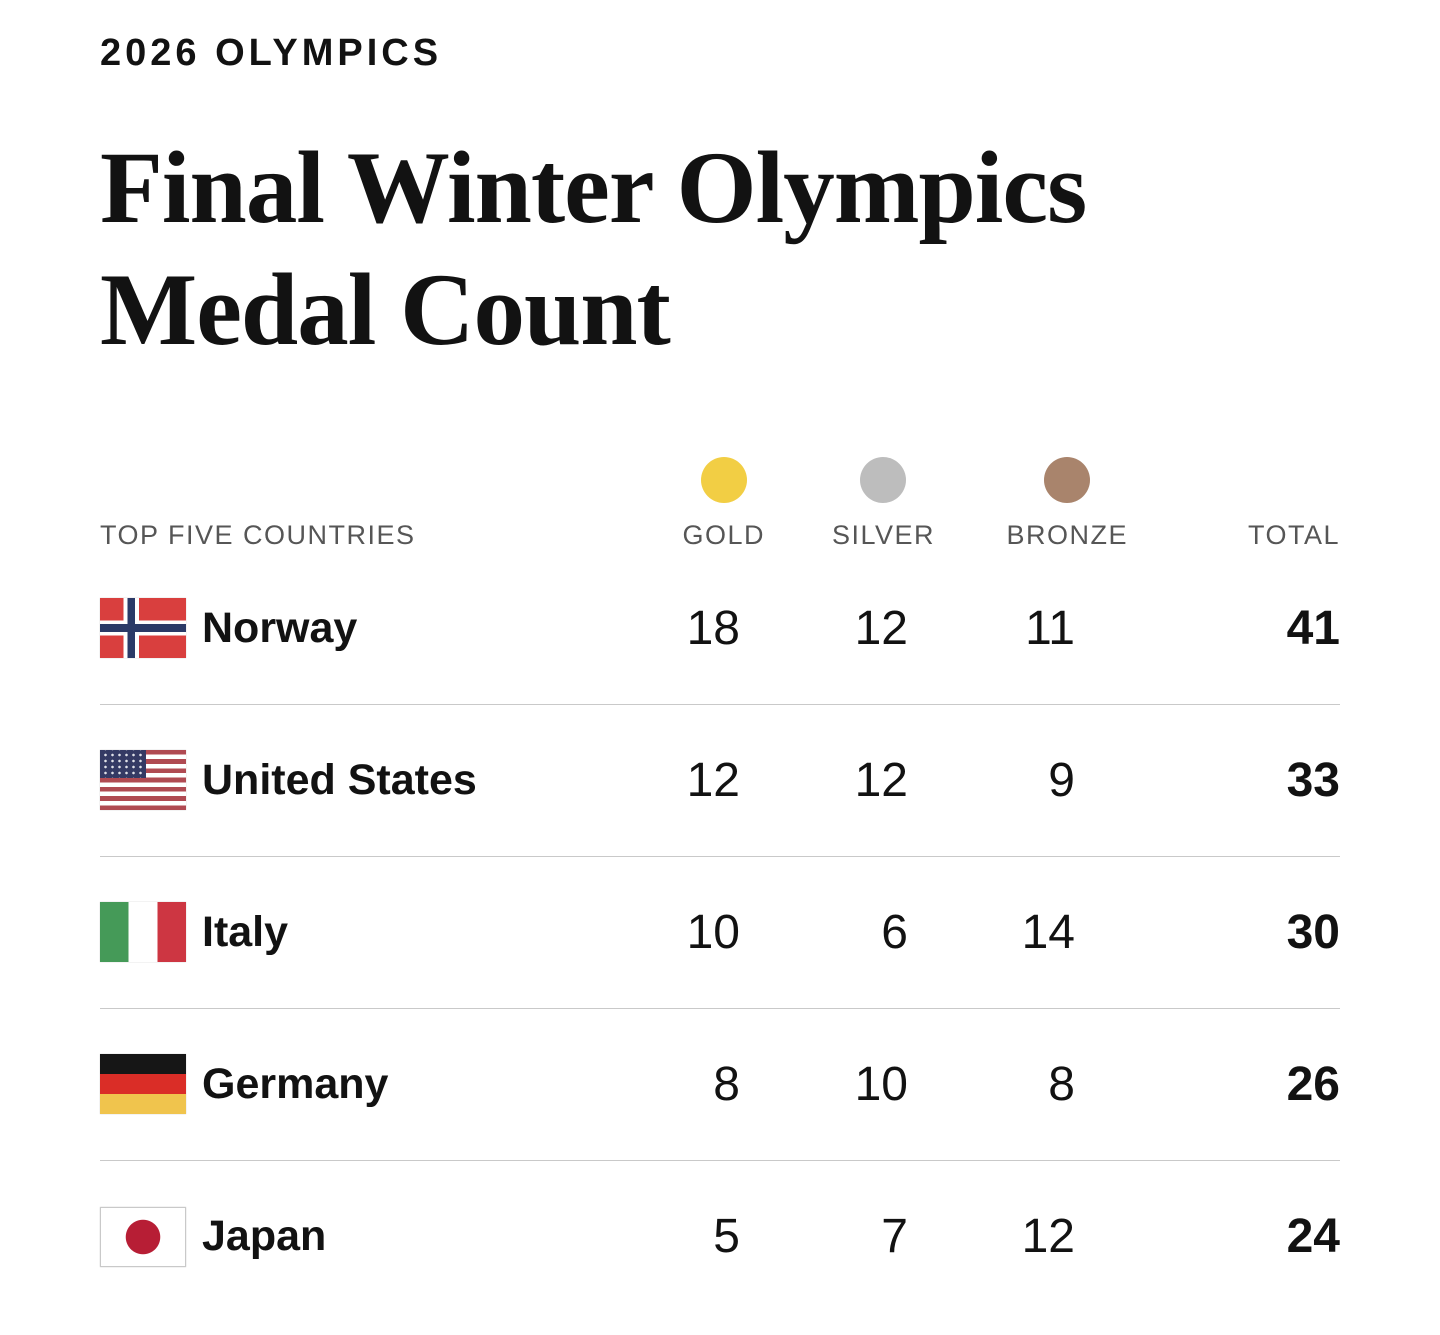 The image size is (1440, 1335). Describe the element at coordinates (1048, 932) in the screenshot. I see `bronze-count: 14` at that location.